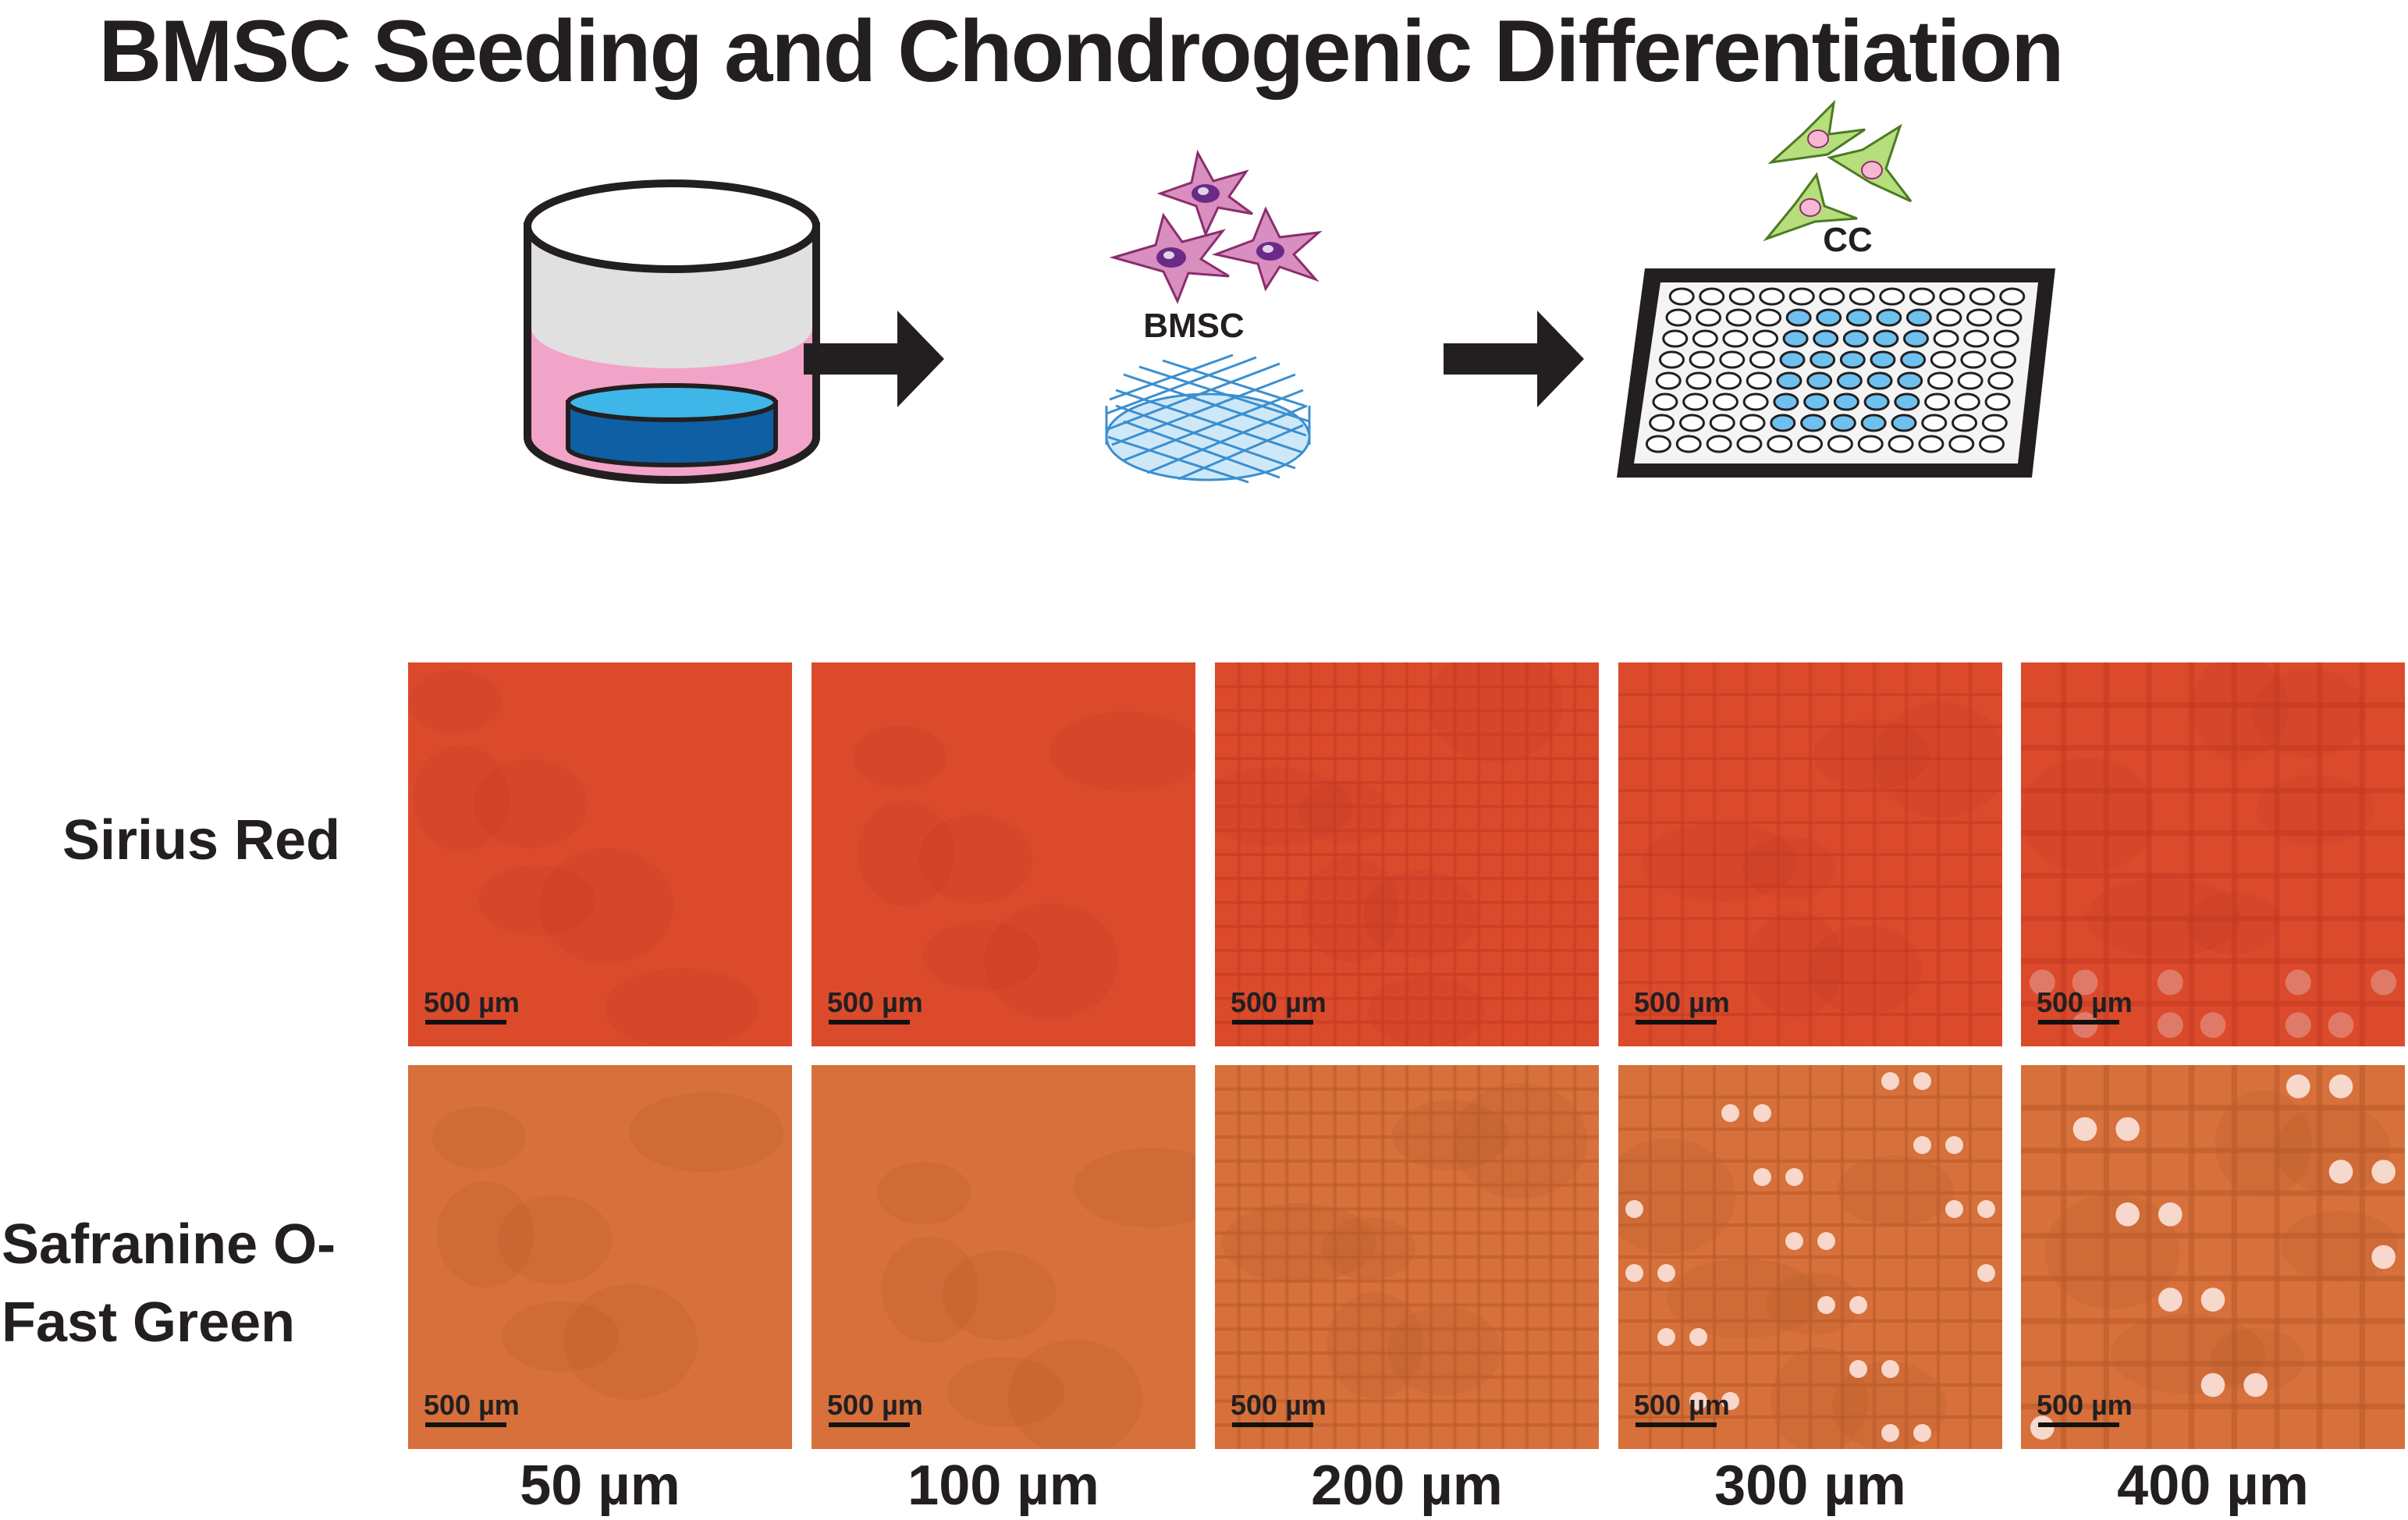  I want to click on pore-size-label-300: 300 µm, so click(1810, 1486).